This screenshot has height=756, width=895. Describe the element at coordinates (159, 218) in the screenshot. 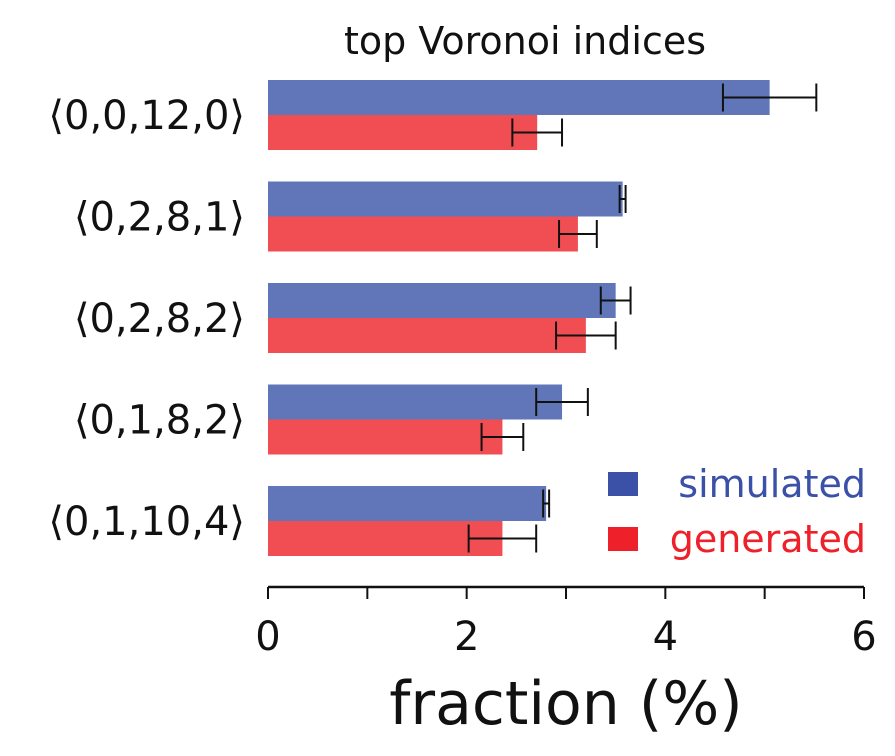

I see `category-label-1: ⟨0,2,8,1⟩` at that location.